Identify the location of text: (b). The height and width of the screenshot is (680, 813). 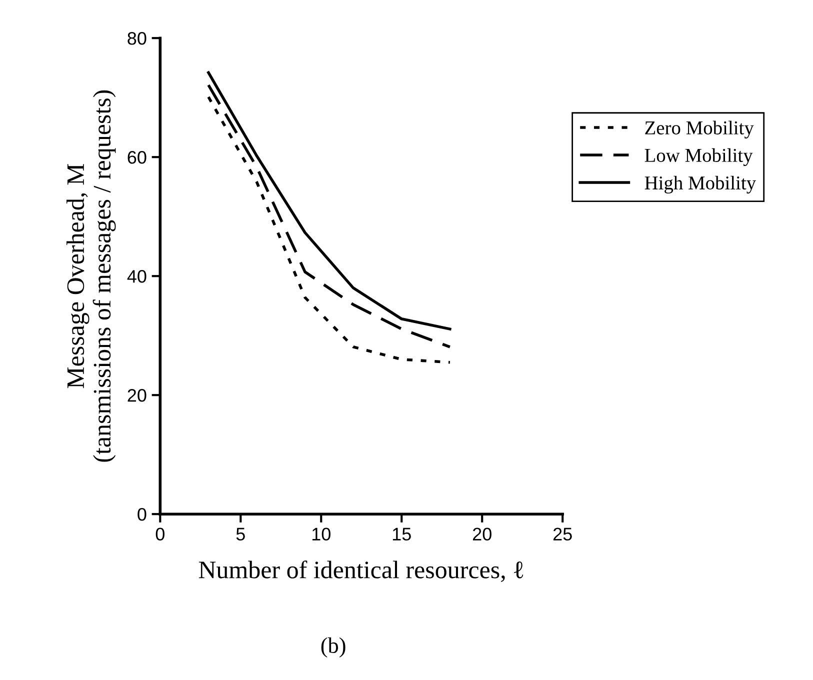
(333, 647).